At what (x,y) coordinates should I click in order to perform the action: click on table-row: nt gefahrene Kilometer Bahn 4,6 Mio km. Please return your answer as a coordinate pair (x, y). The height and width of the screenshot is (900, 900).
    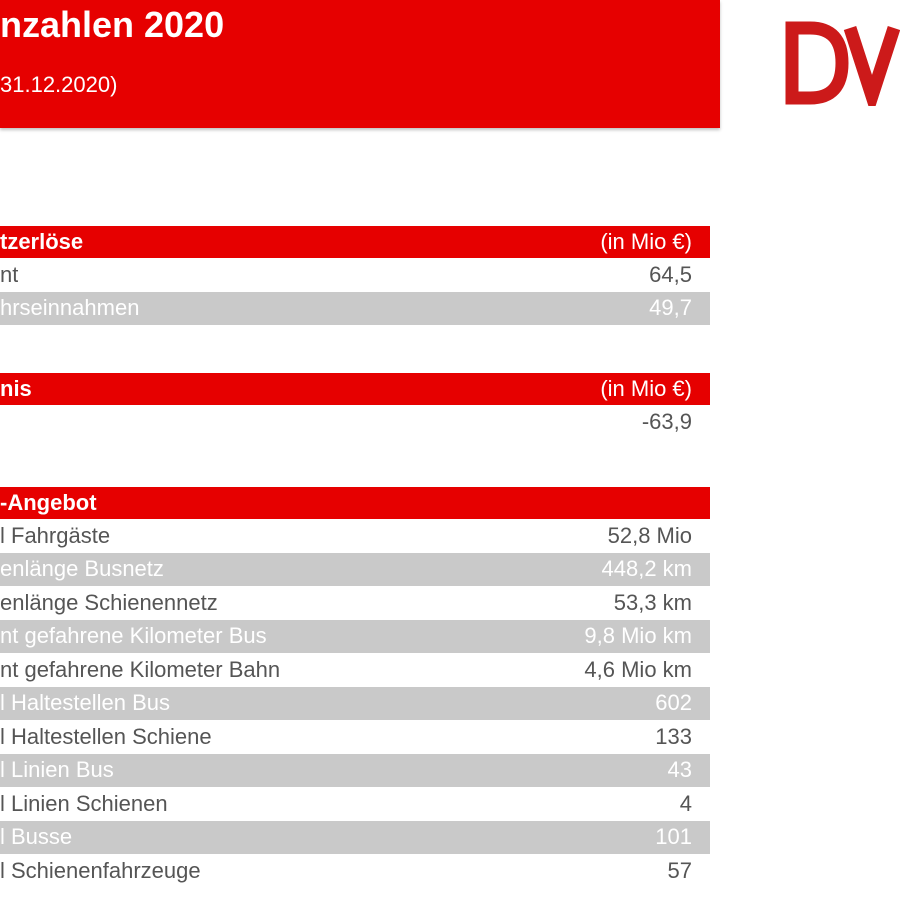
    Looking at the image, I should click on (355, 670).